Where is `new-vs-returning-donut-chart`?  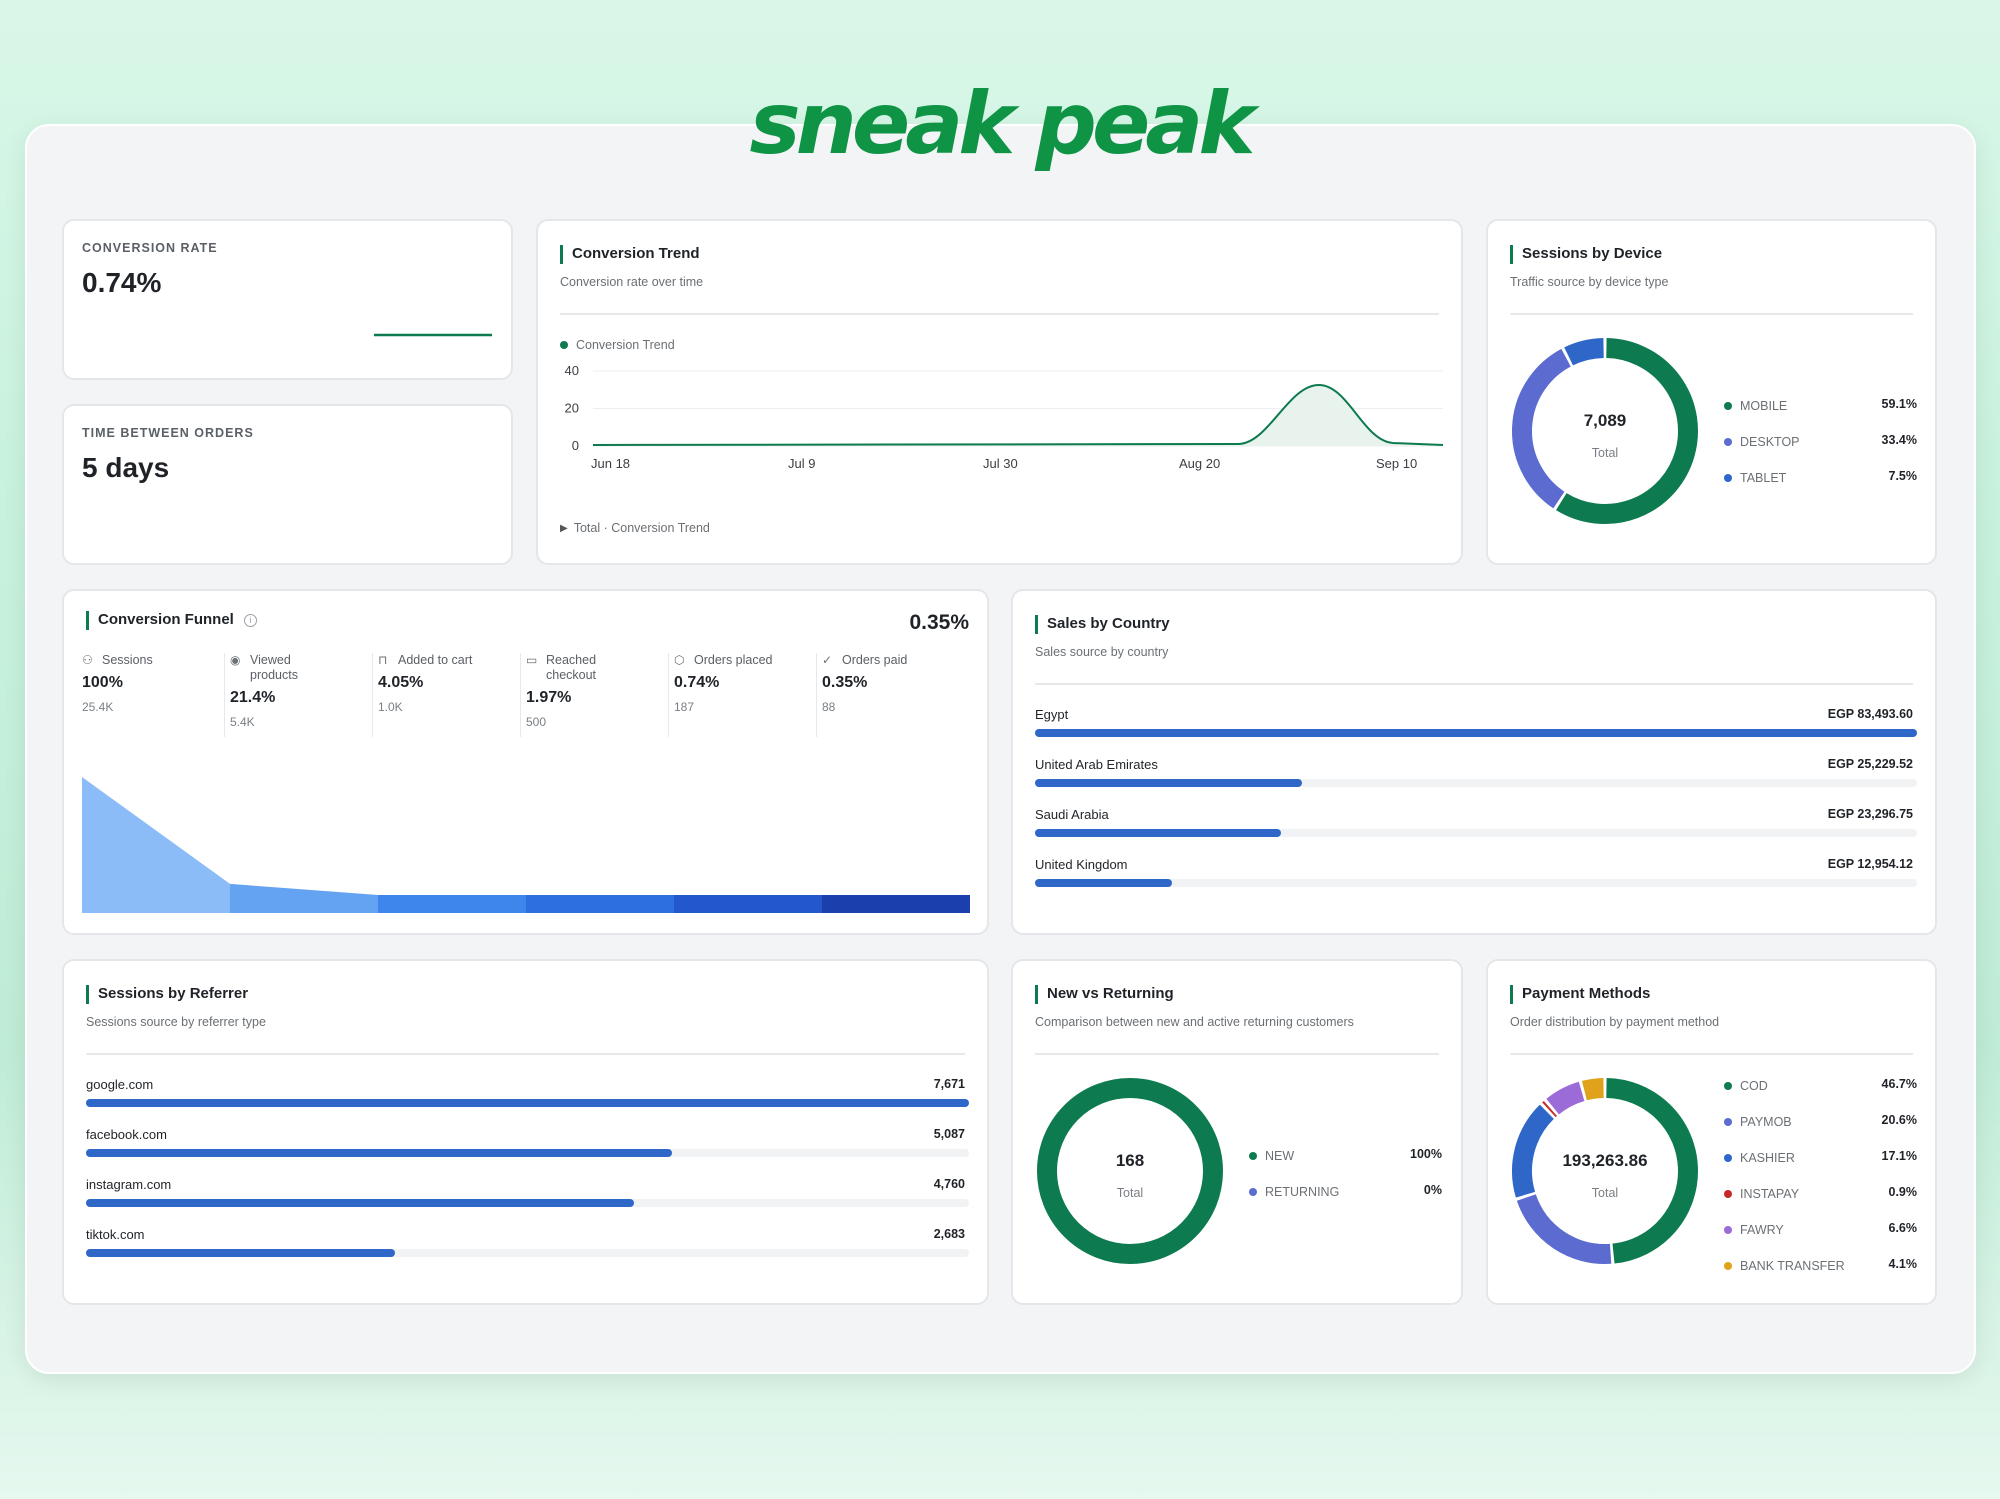
new-vs-returning-donut-chart is located at coordinates (1130, 1171).